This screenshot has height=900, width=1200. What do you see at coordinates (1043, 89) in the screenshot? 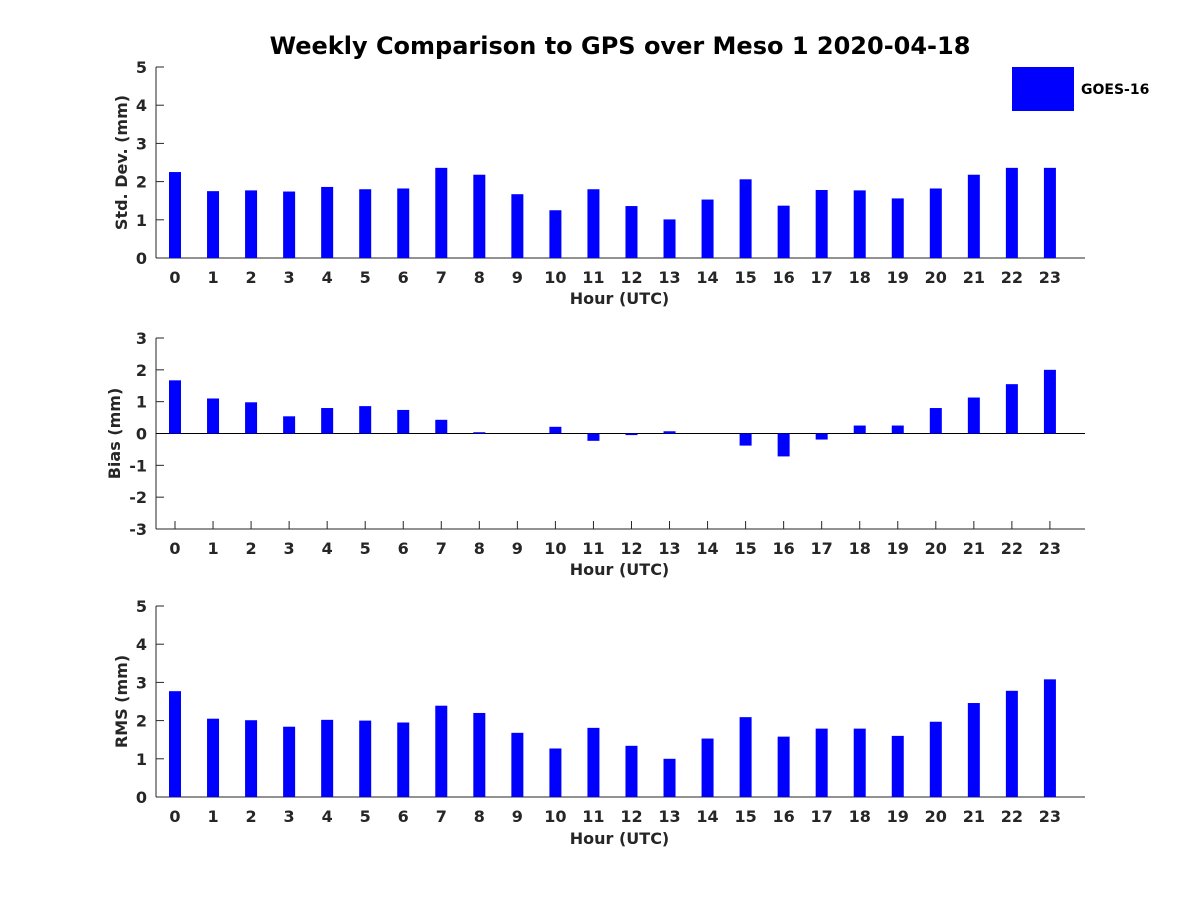
I see `legend-swatch` at bounding box center [1043, 89].